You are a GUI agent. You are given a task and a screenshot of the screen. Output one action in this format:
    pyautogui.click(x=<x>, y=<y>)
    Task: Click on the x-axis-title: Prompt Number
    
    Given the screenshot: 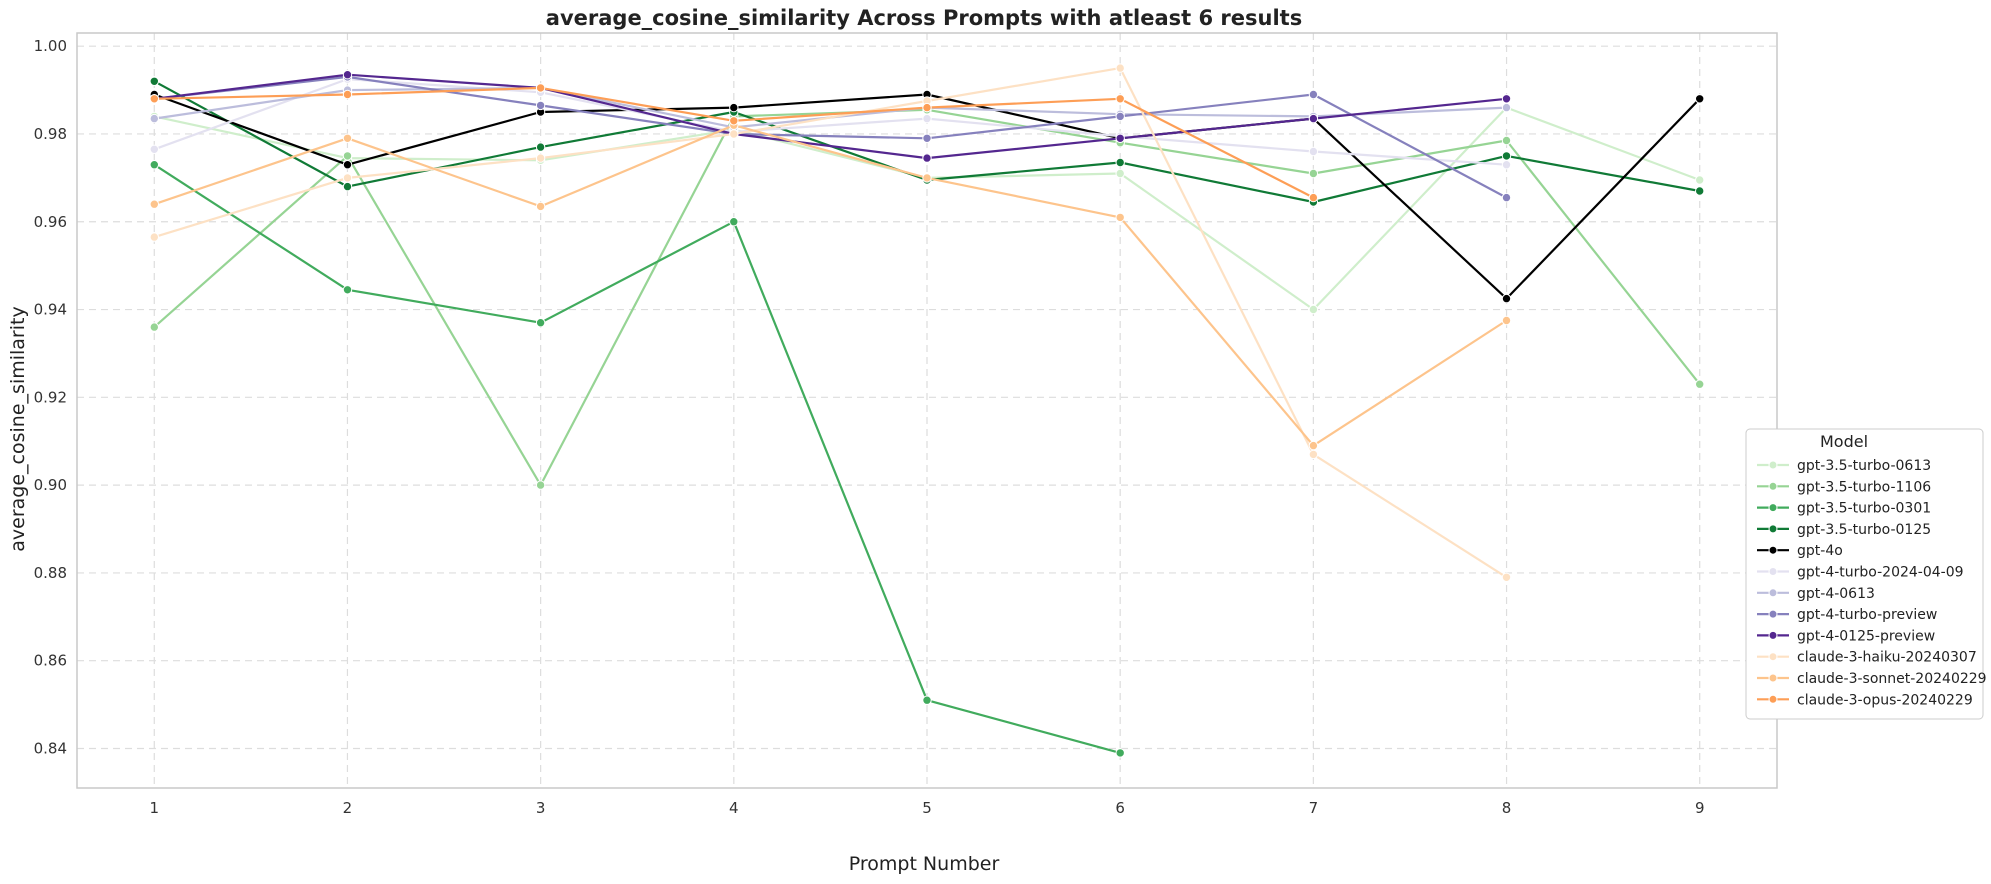 What is the action you would take?
    pyautogui.click(x=924, y=864)
    